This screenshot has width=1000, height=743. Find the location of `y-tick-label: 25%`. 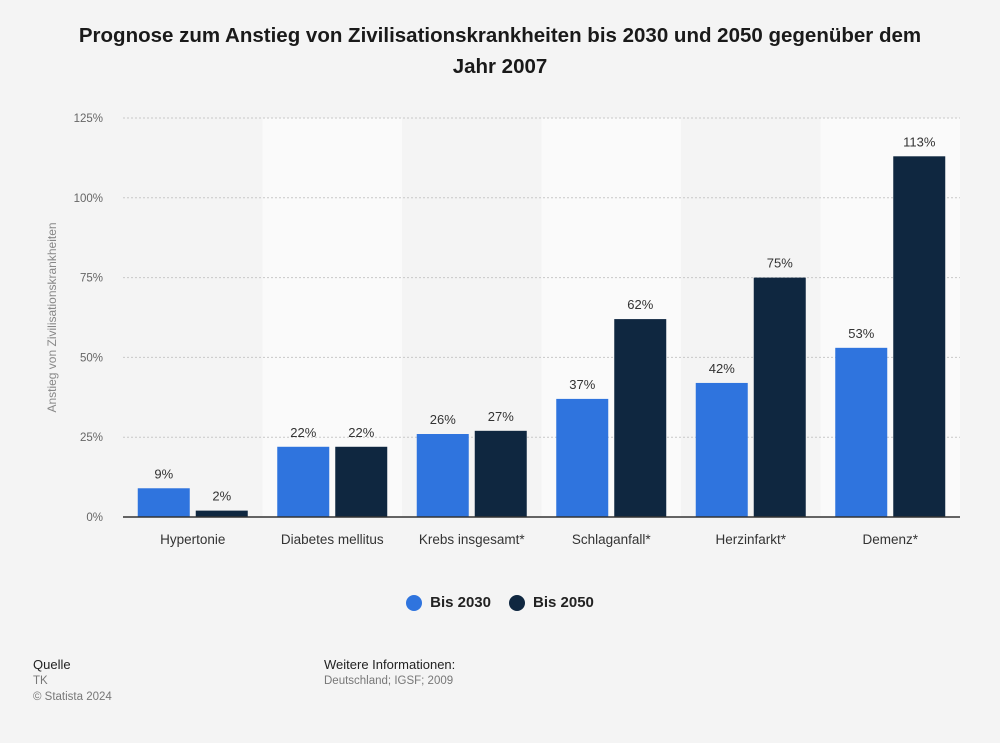

y-tick-label: 25% is located at coordinates (91, 438).